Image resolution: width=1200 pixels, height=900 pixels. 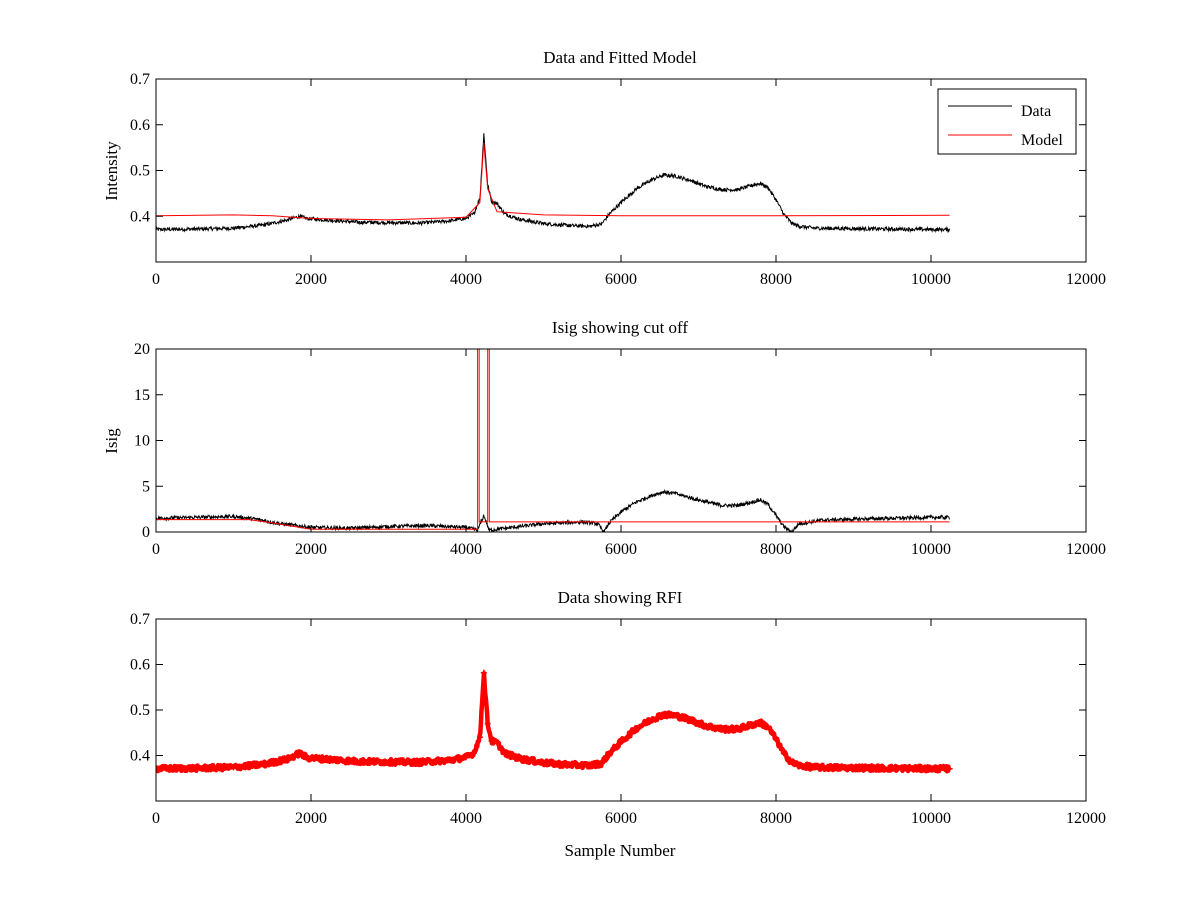 What do you see at coordinates (142, 395) in the screenshot?
I see `y-tick-label: 15` at bounding box center [142, 395].